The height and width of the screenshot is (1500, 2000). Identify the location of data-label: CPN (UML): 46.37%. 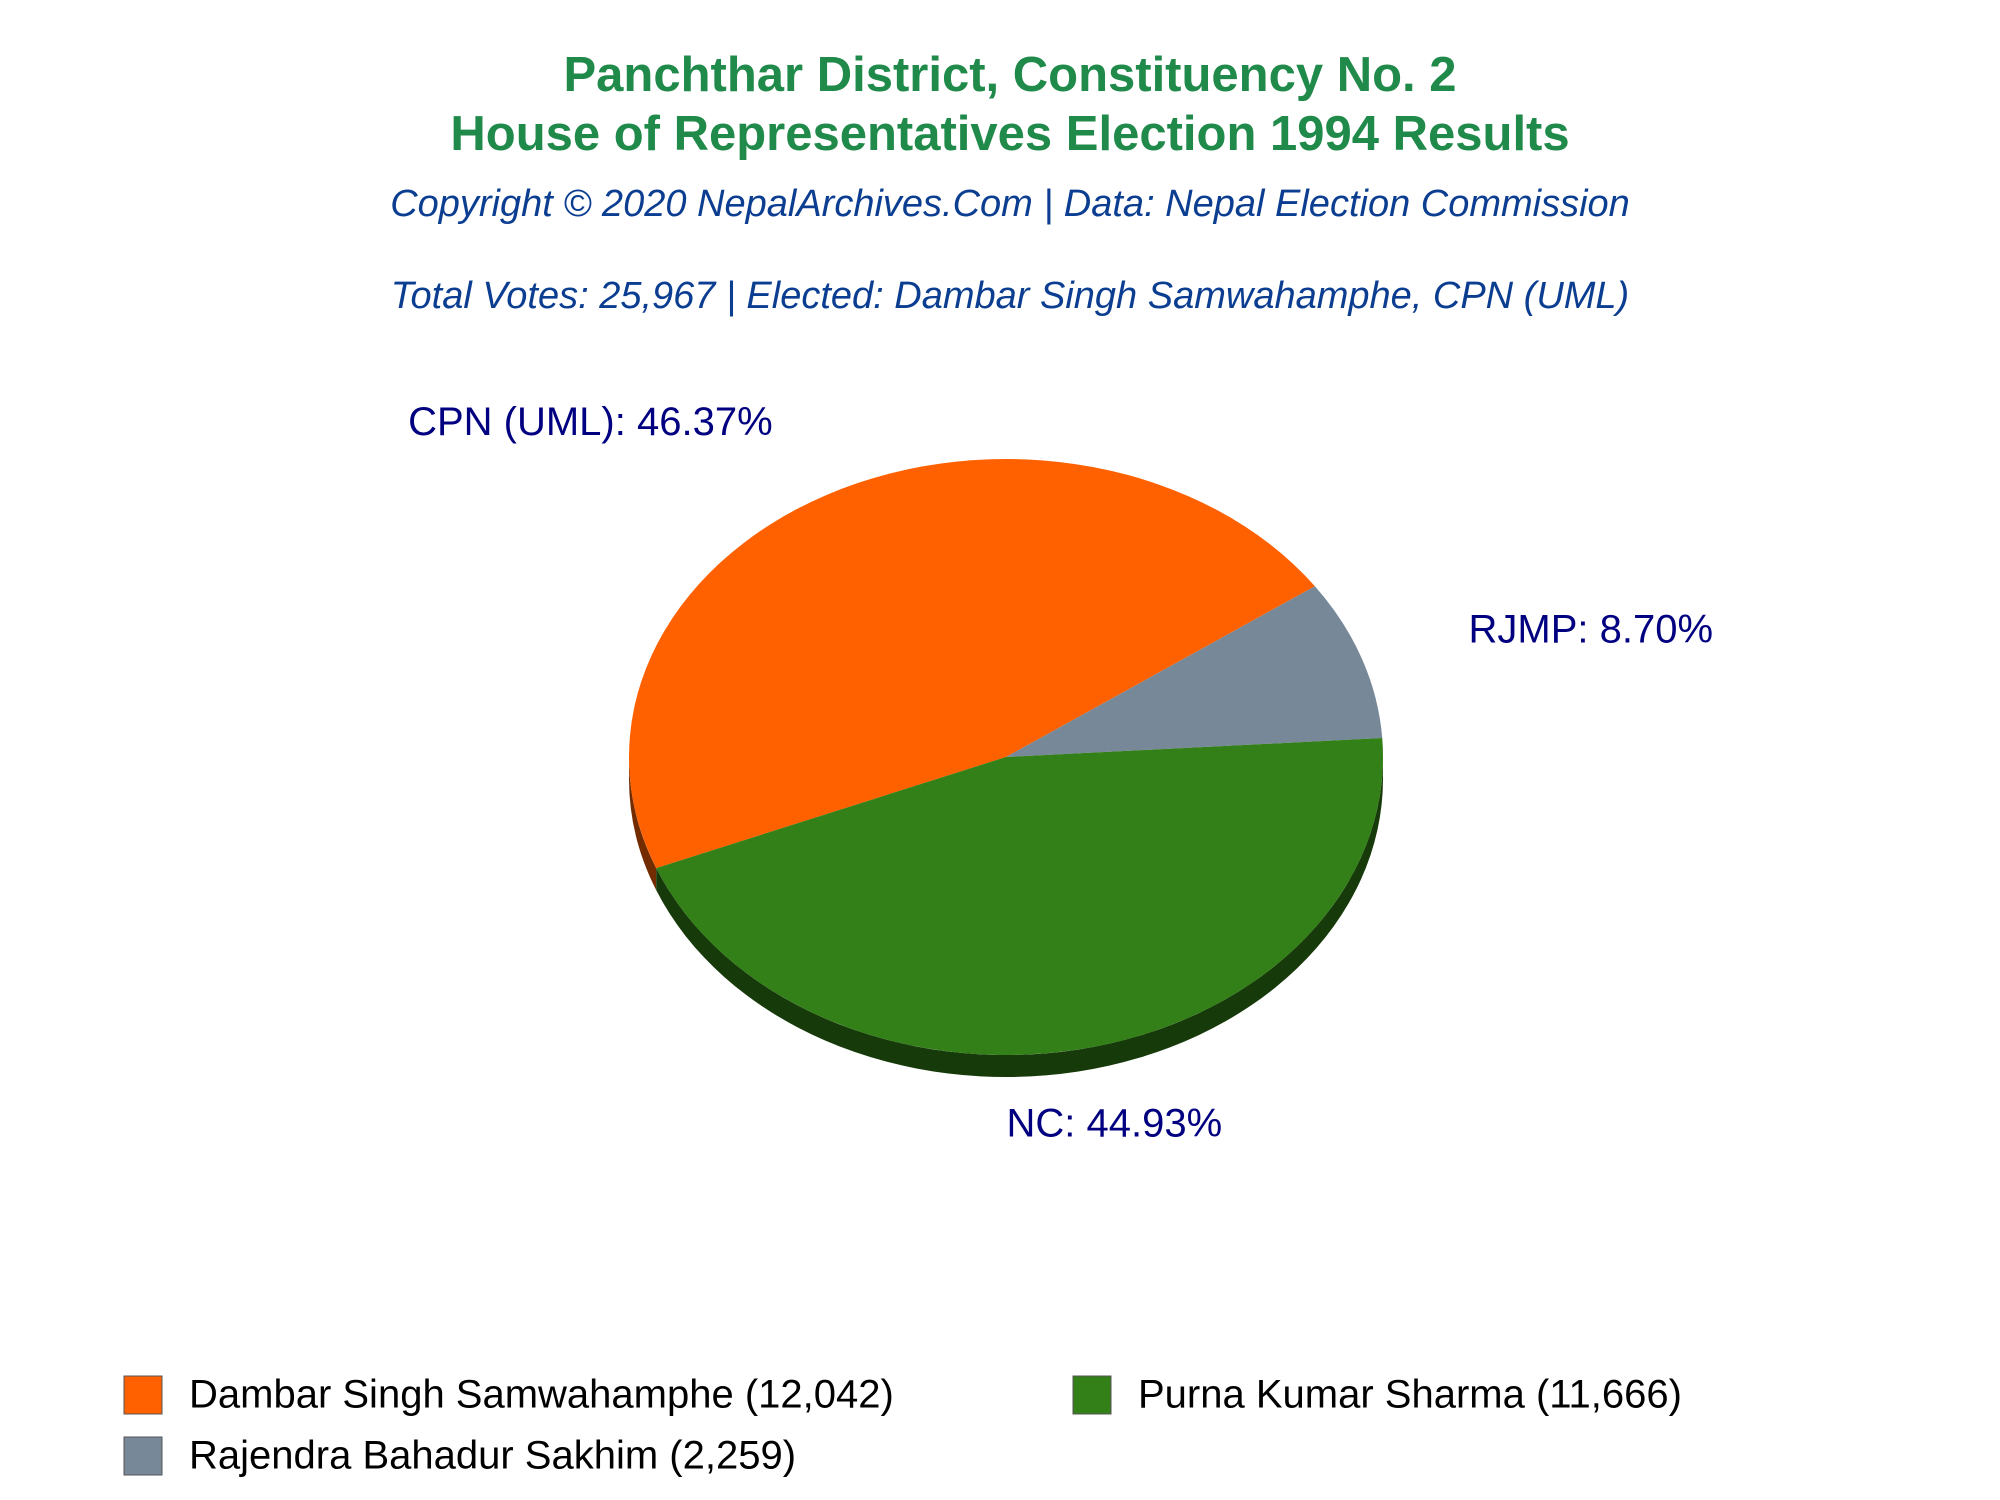
(590, 422).